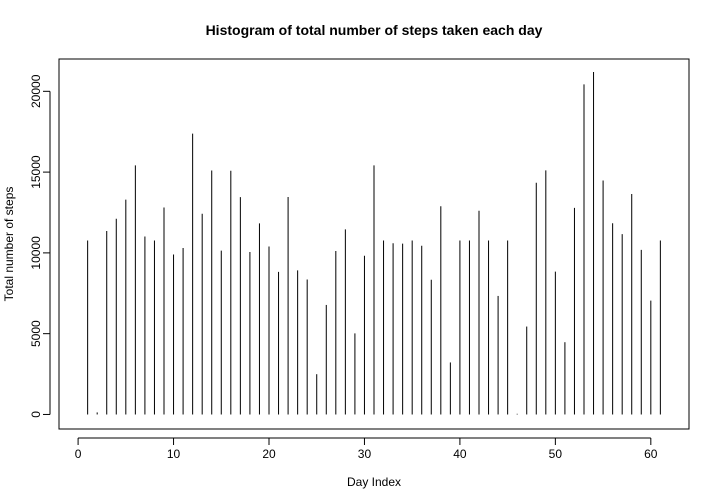 The image size is (720, 504). Describe the element at coordinates (36, 253) in the screenshot. I see `y-tick-label-10000: 10000` at that location.